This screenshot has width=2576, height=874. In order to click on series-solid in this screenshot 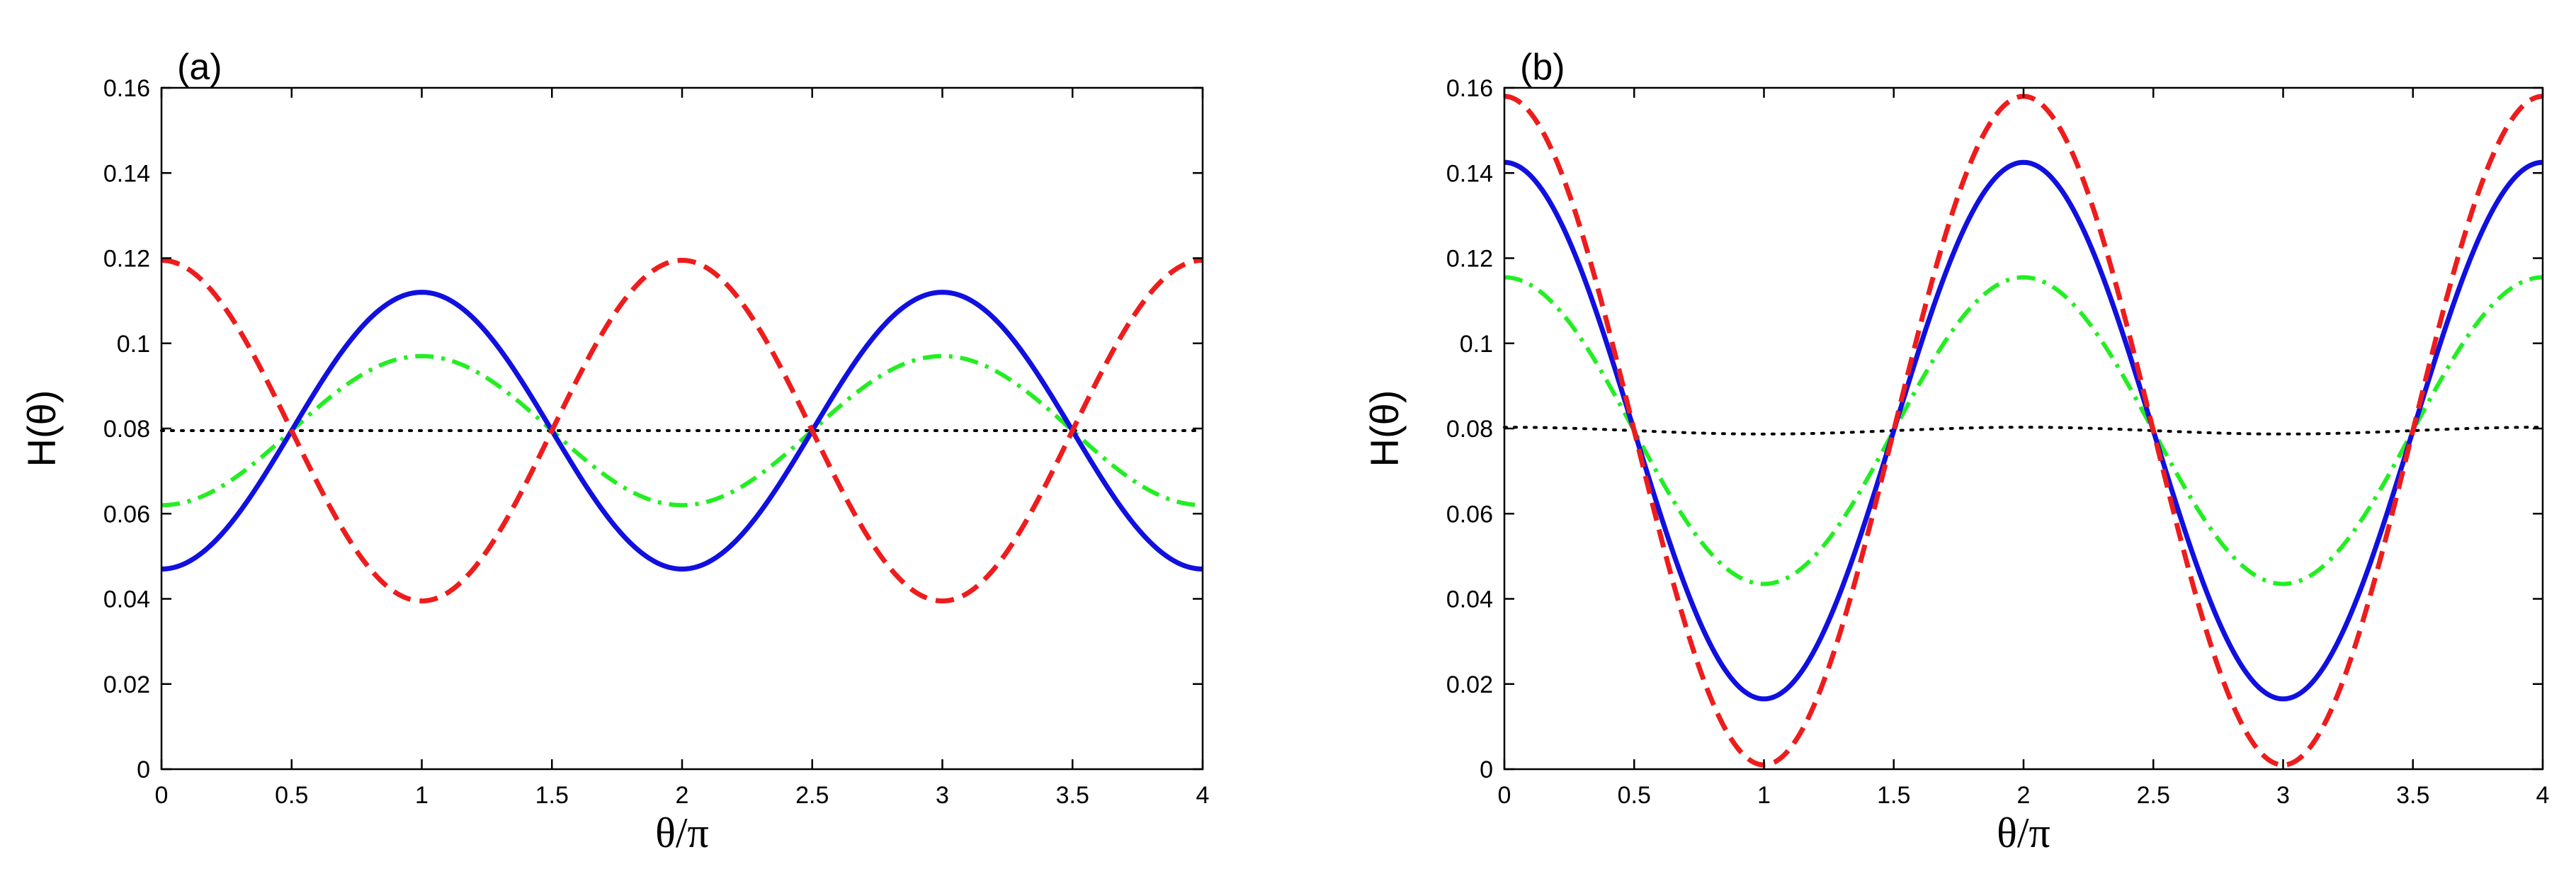, I will do `click(682, 431)`.